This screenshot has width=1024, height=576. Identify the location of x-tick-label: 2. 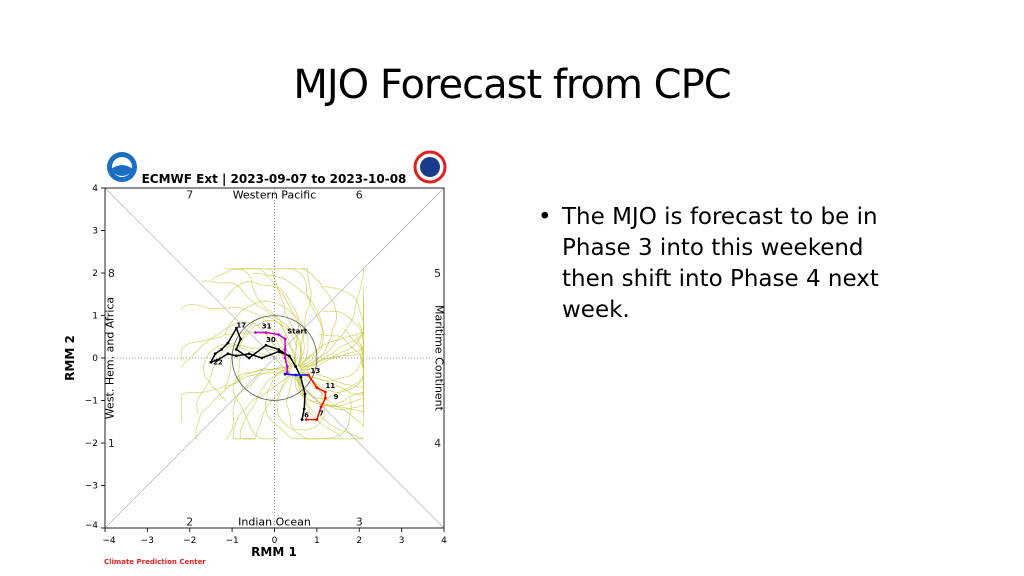
(359, 541).